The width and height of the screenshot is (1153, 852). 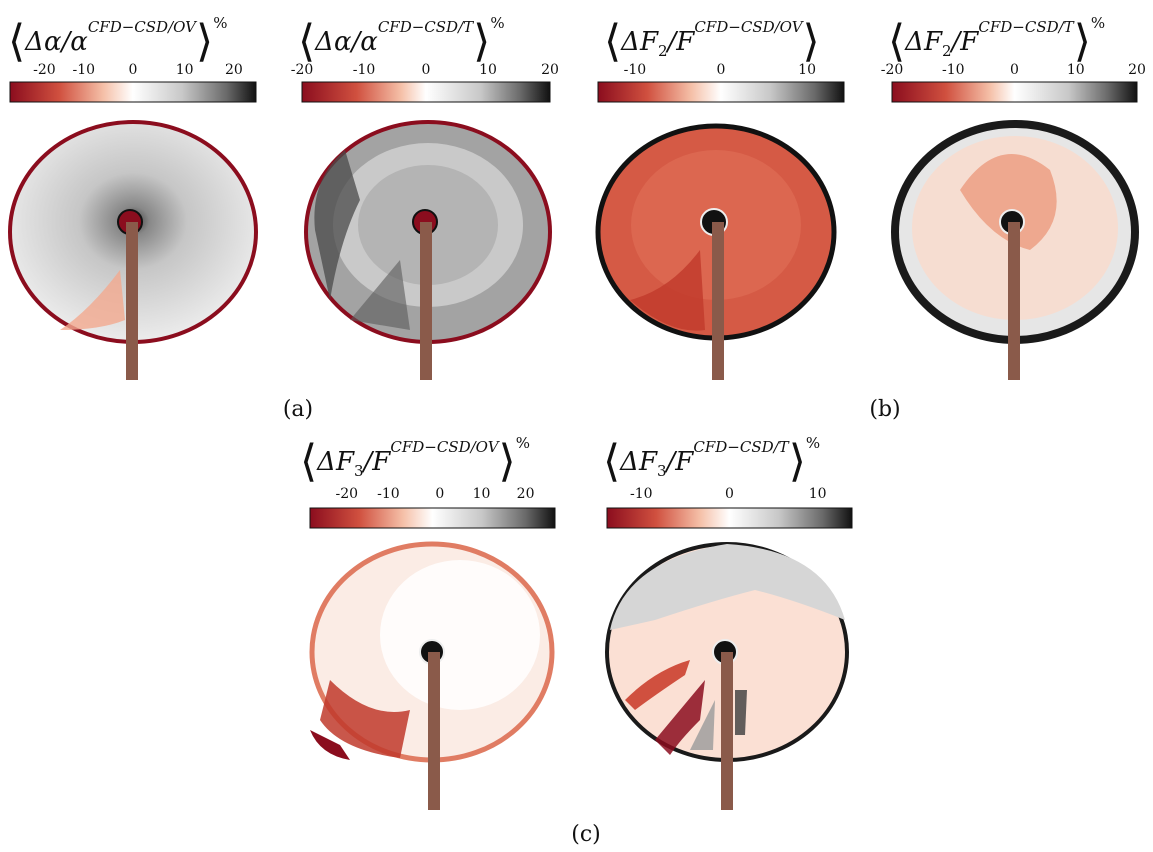 I want to click on panel-title: ⟨ΔF2/FCFD−CSD/OV⟩, so click(x=712, y=41).